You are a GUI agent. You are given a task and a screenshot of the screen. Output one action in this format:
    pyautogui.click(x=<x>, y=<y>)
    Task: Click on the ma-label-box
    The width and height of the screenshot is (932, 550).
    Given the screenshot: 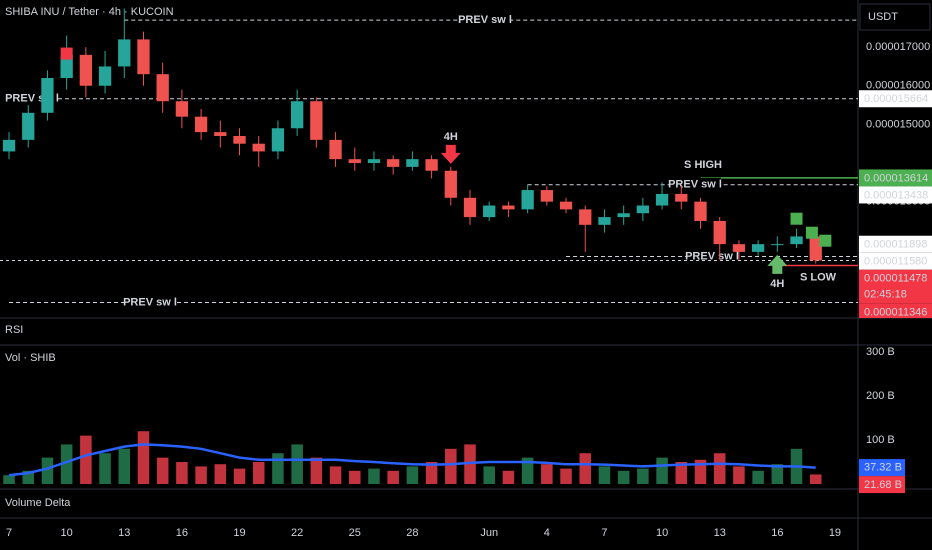 What is the action you would take?
    pyautogui.click(x=882, y=468)
    